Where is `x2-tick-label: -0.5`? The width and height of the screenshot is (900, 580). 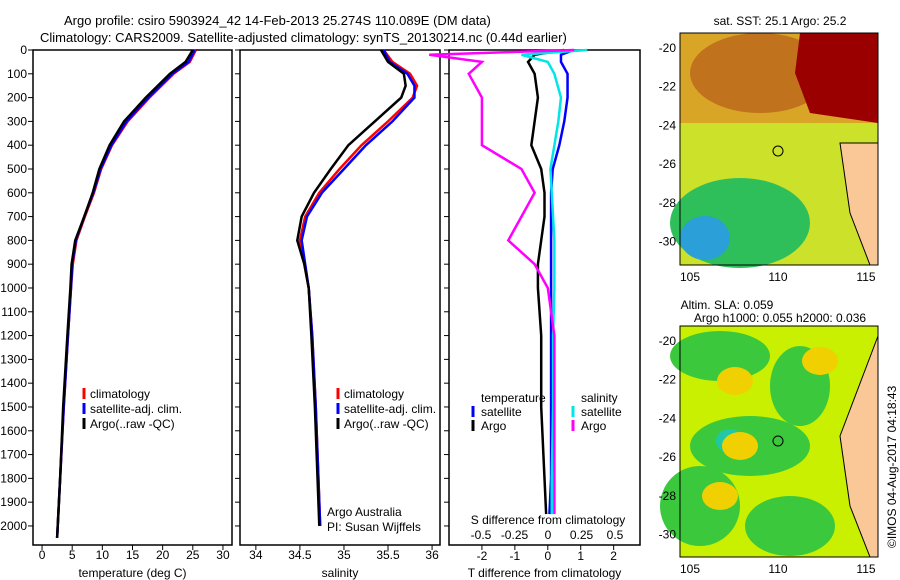 x2-tick-label: -0.5 is located at coordinates (481, 535).